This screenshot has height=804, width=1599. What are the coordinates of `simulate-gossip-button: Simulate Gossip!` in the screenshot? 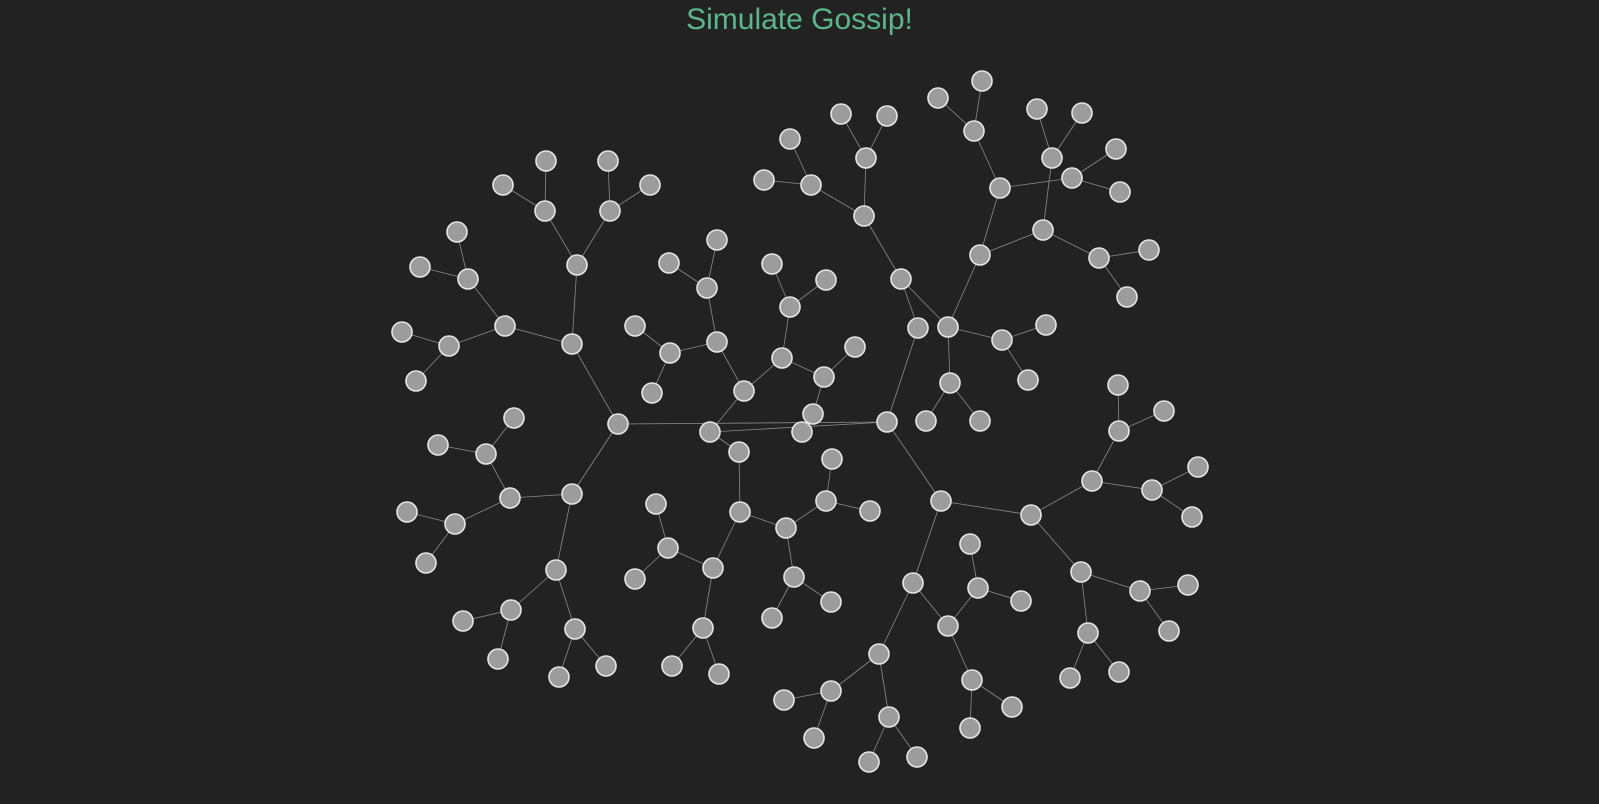 It's located at (799, 19).